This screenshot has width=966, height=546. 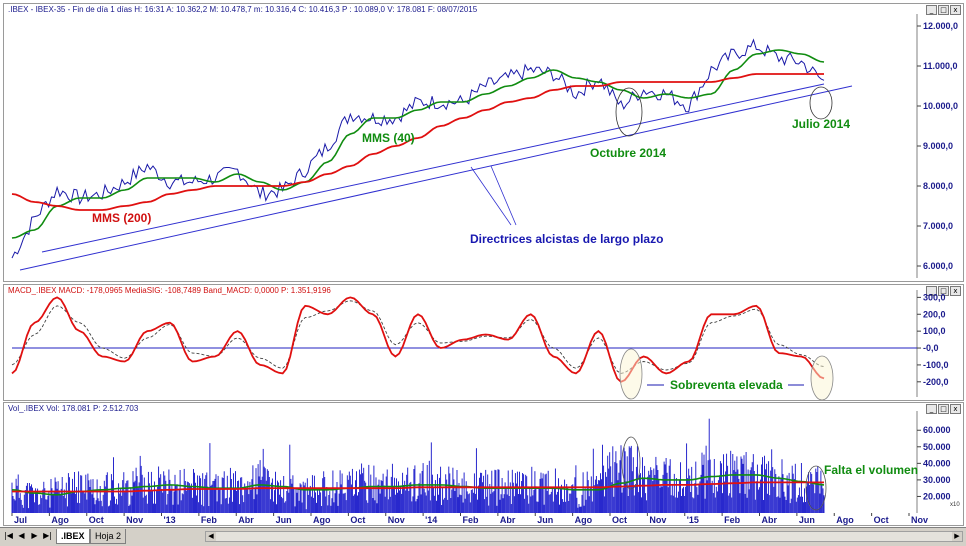 What do you see at coordinates (121, 218) in the screenshot?
I see `mms200-label: MMS (200)` at bounding box center [121, 218].